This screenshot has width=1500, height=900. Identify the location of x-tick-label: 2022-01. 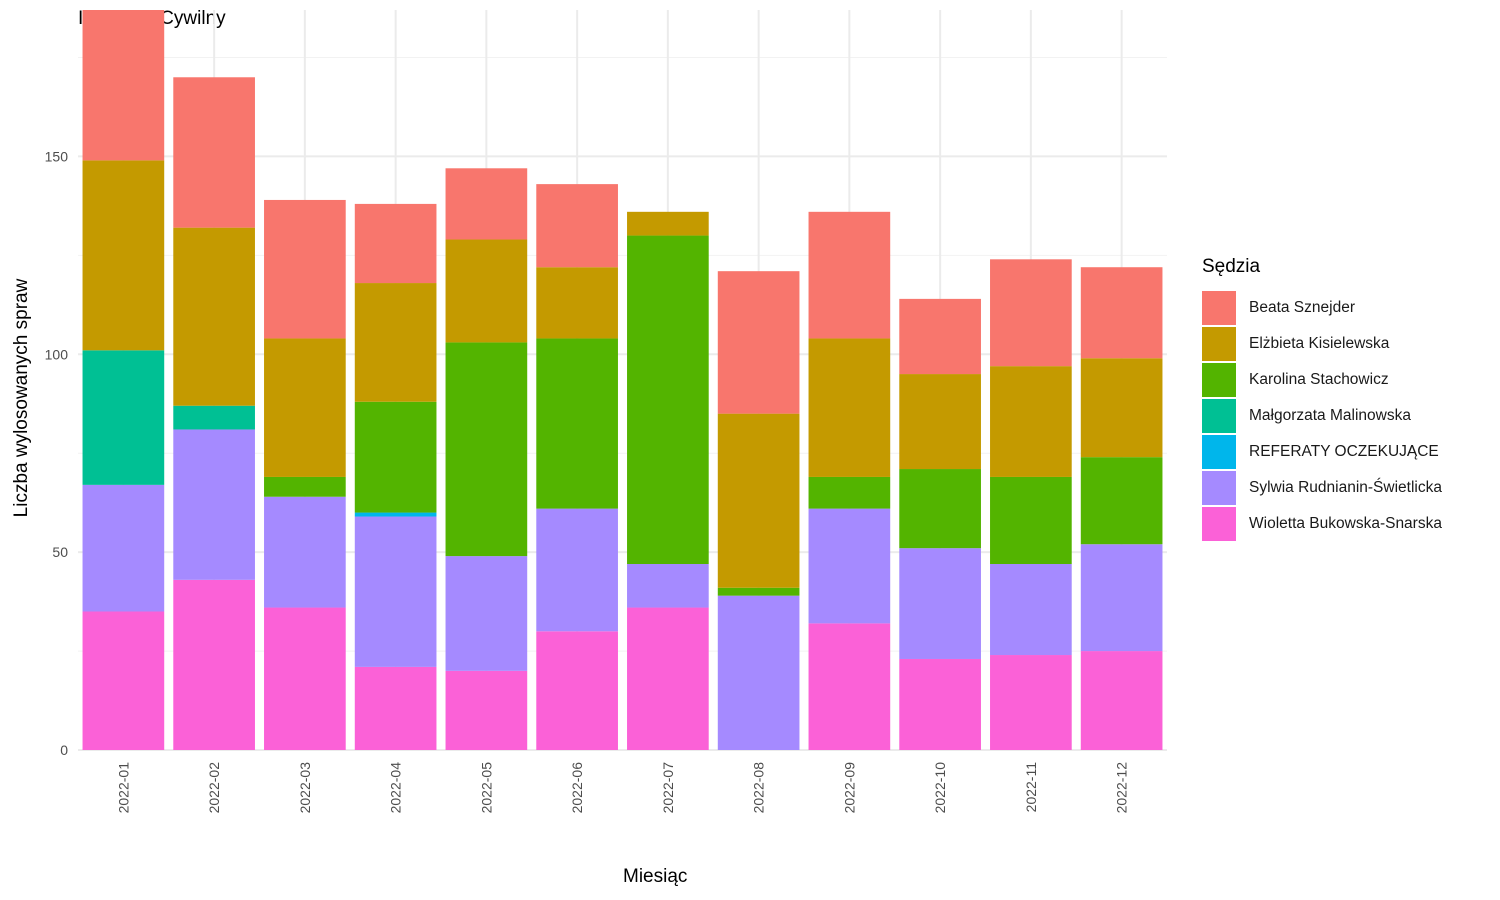
(123, 788).